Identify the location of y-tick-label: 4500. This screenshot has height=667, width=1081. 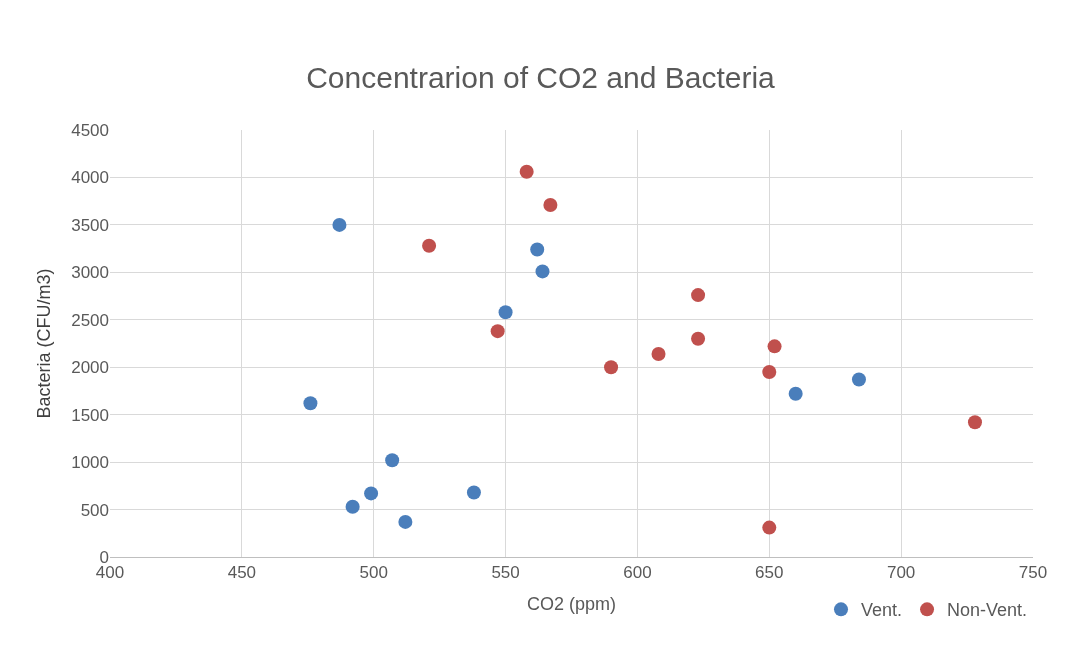
(90, 130).